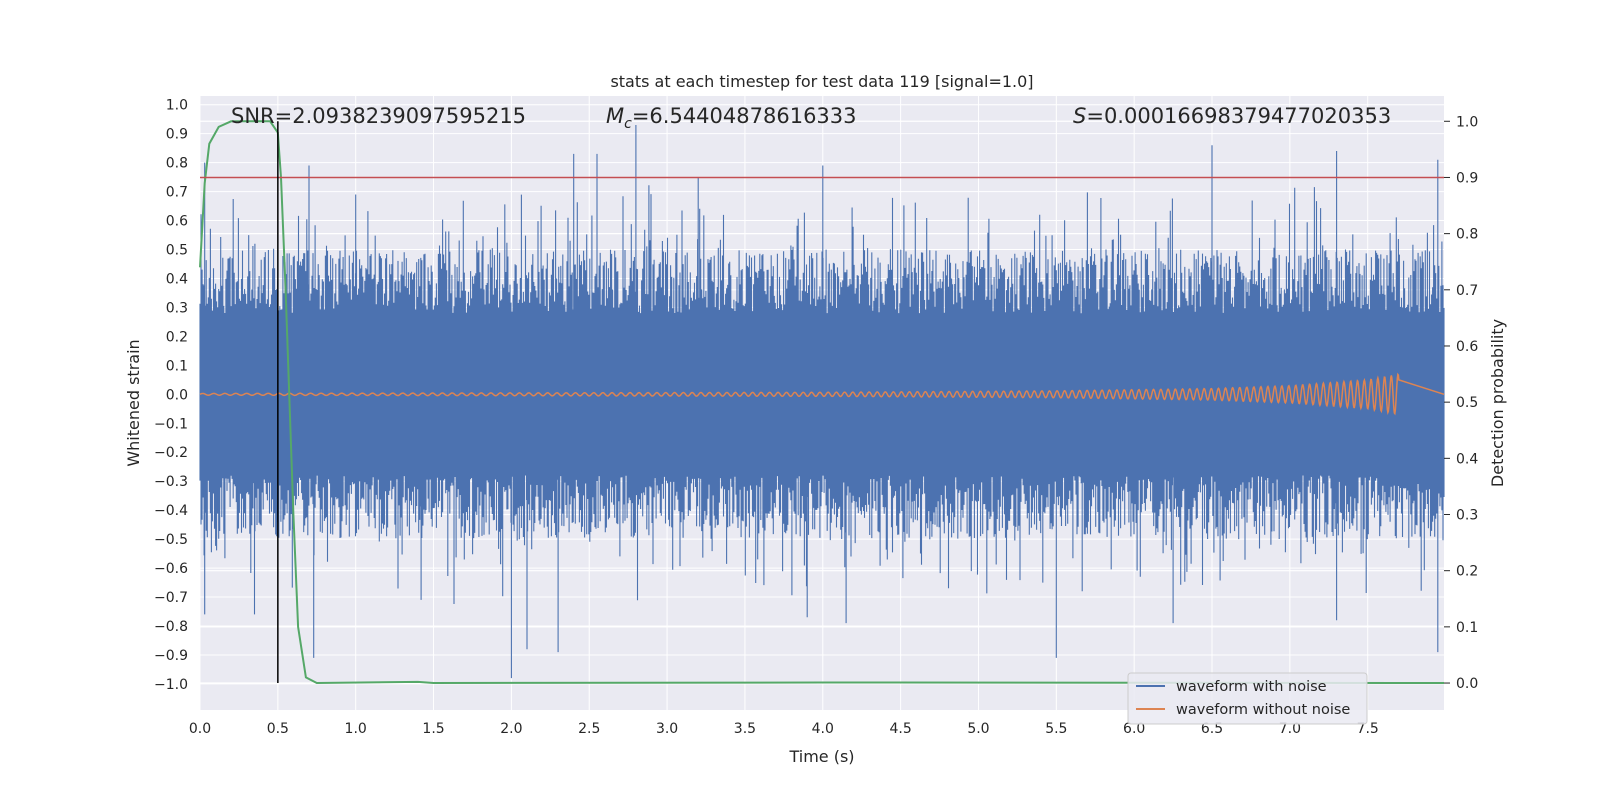 Image resolution: width=1600 pixels, height=800 pixels. I want to click on y-right-tick-label: 0.5, so click(1467, 403).